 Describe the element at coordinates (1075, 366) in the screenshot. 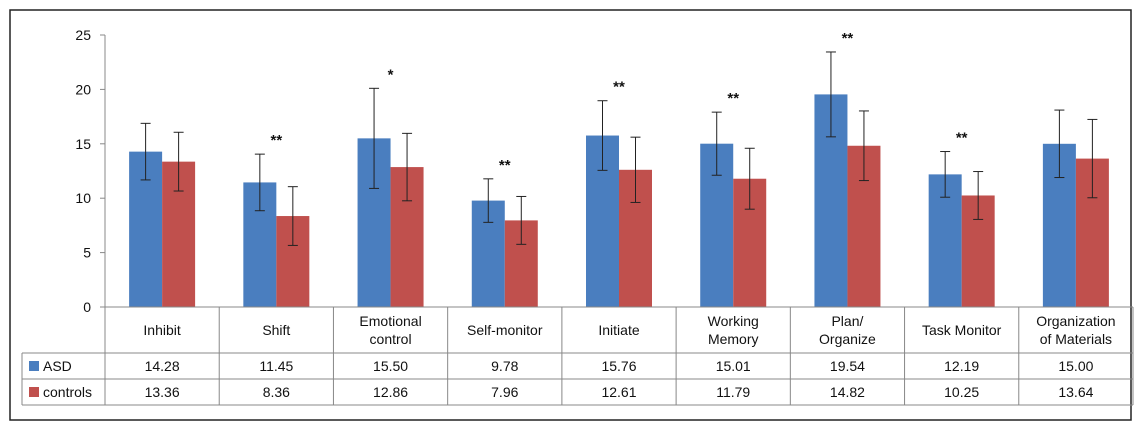

I see `data-table-value: 15.00` at that location.